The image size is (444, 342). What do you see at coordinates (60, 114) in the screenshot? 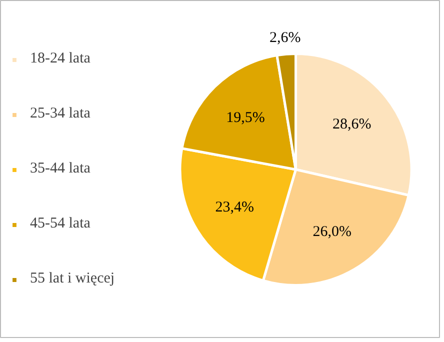
I see `legend-label: 25-34 lata` at bounding box center [60, 114].